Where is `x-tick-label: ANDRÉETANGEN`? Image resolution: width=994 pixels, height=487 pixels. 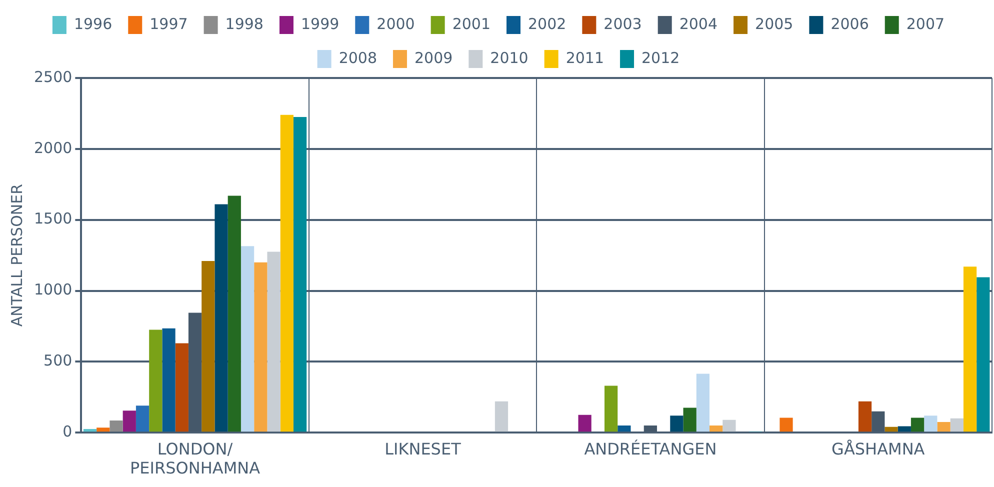
x-tick-label: ANDRÉETANGEN is located at coordinates (650, 448).